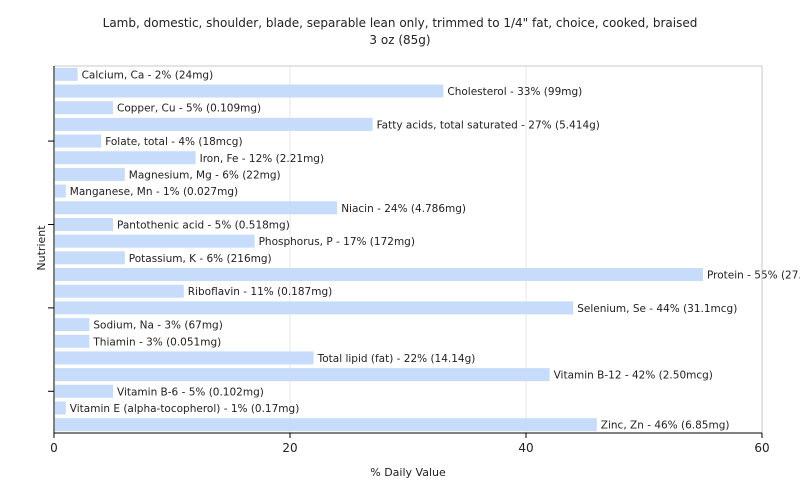  Describe the element at coordinates (173, 142) in the screenshot. I see `bar-label-4: Folate, total - 4% (18mcg)` at that location.